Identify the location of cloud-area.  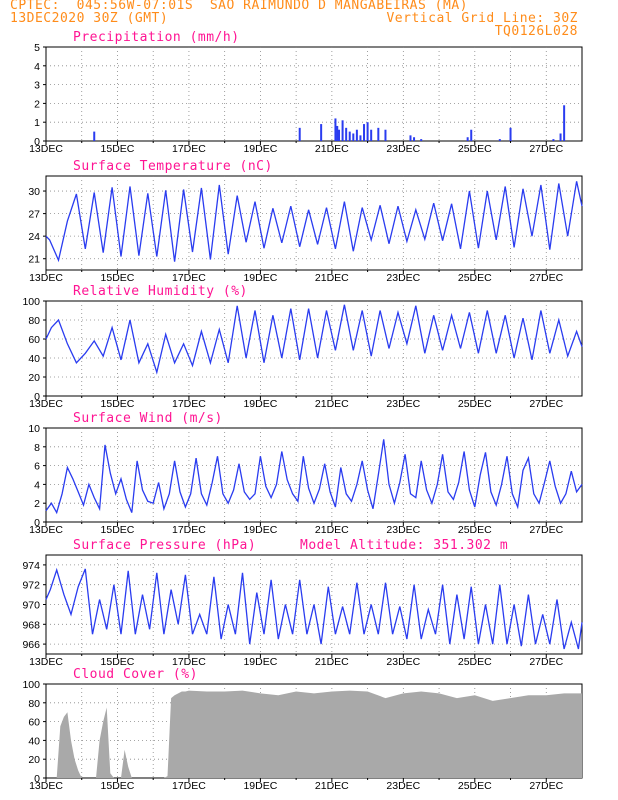
(314, 734).